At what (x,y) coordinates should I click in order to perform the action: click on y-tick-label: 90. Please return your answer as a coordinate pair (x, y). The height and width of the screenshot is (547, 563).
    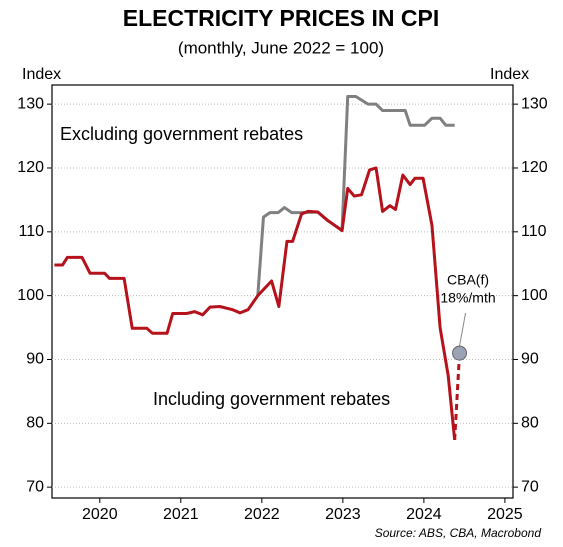
    Looking at the image, I should click on (35, 359).